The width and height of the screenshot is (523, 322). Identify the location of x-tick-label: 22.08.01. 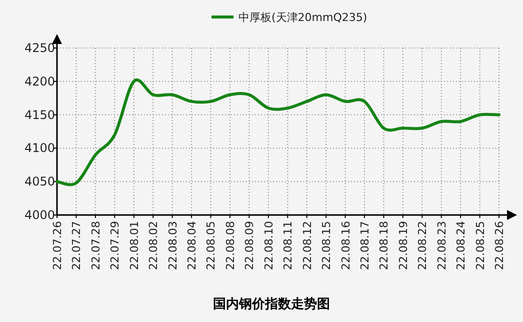
(134, 245).